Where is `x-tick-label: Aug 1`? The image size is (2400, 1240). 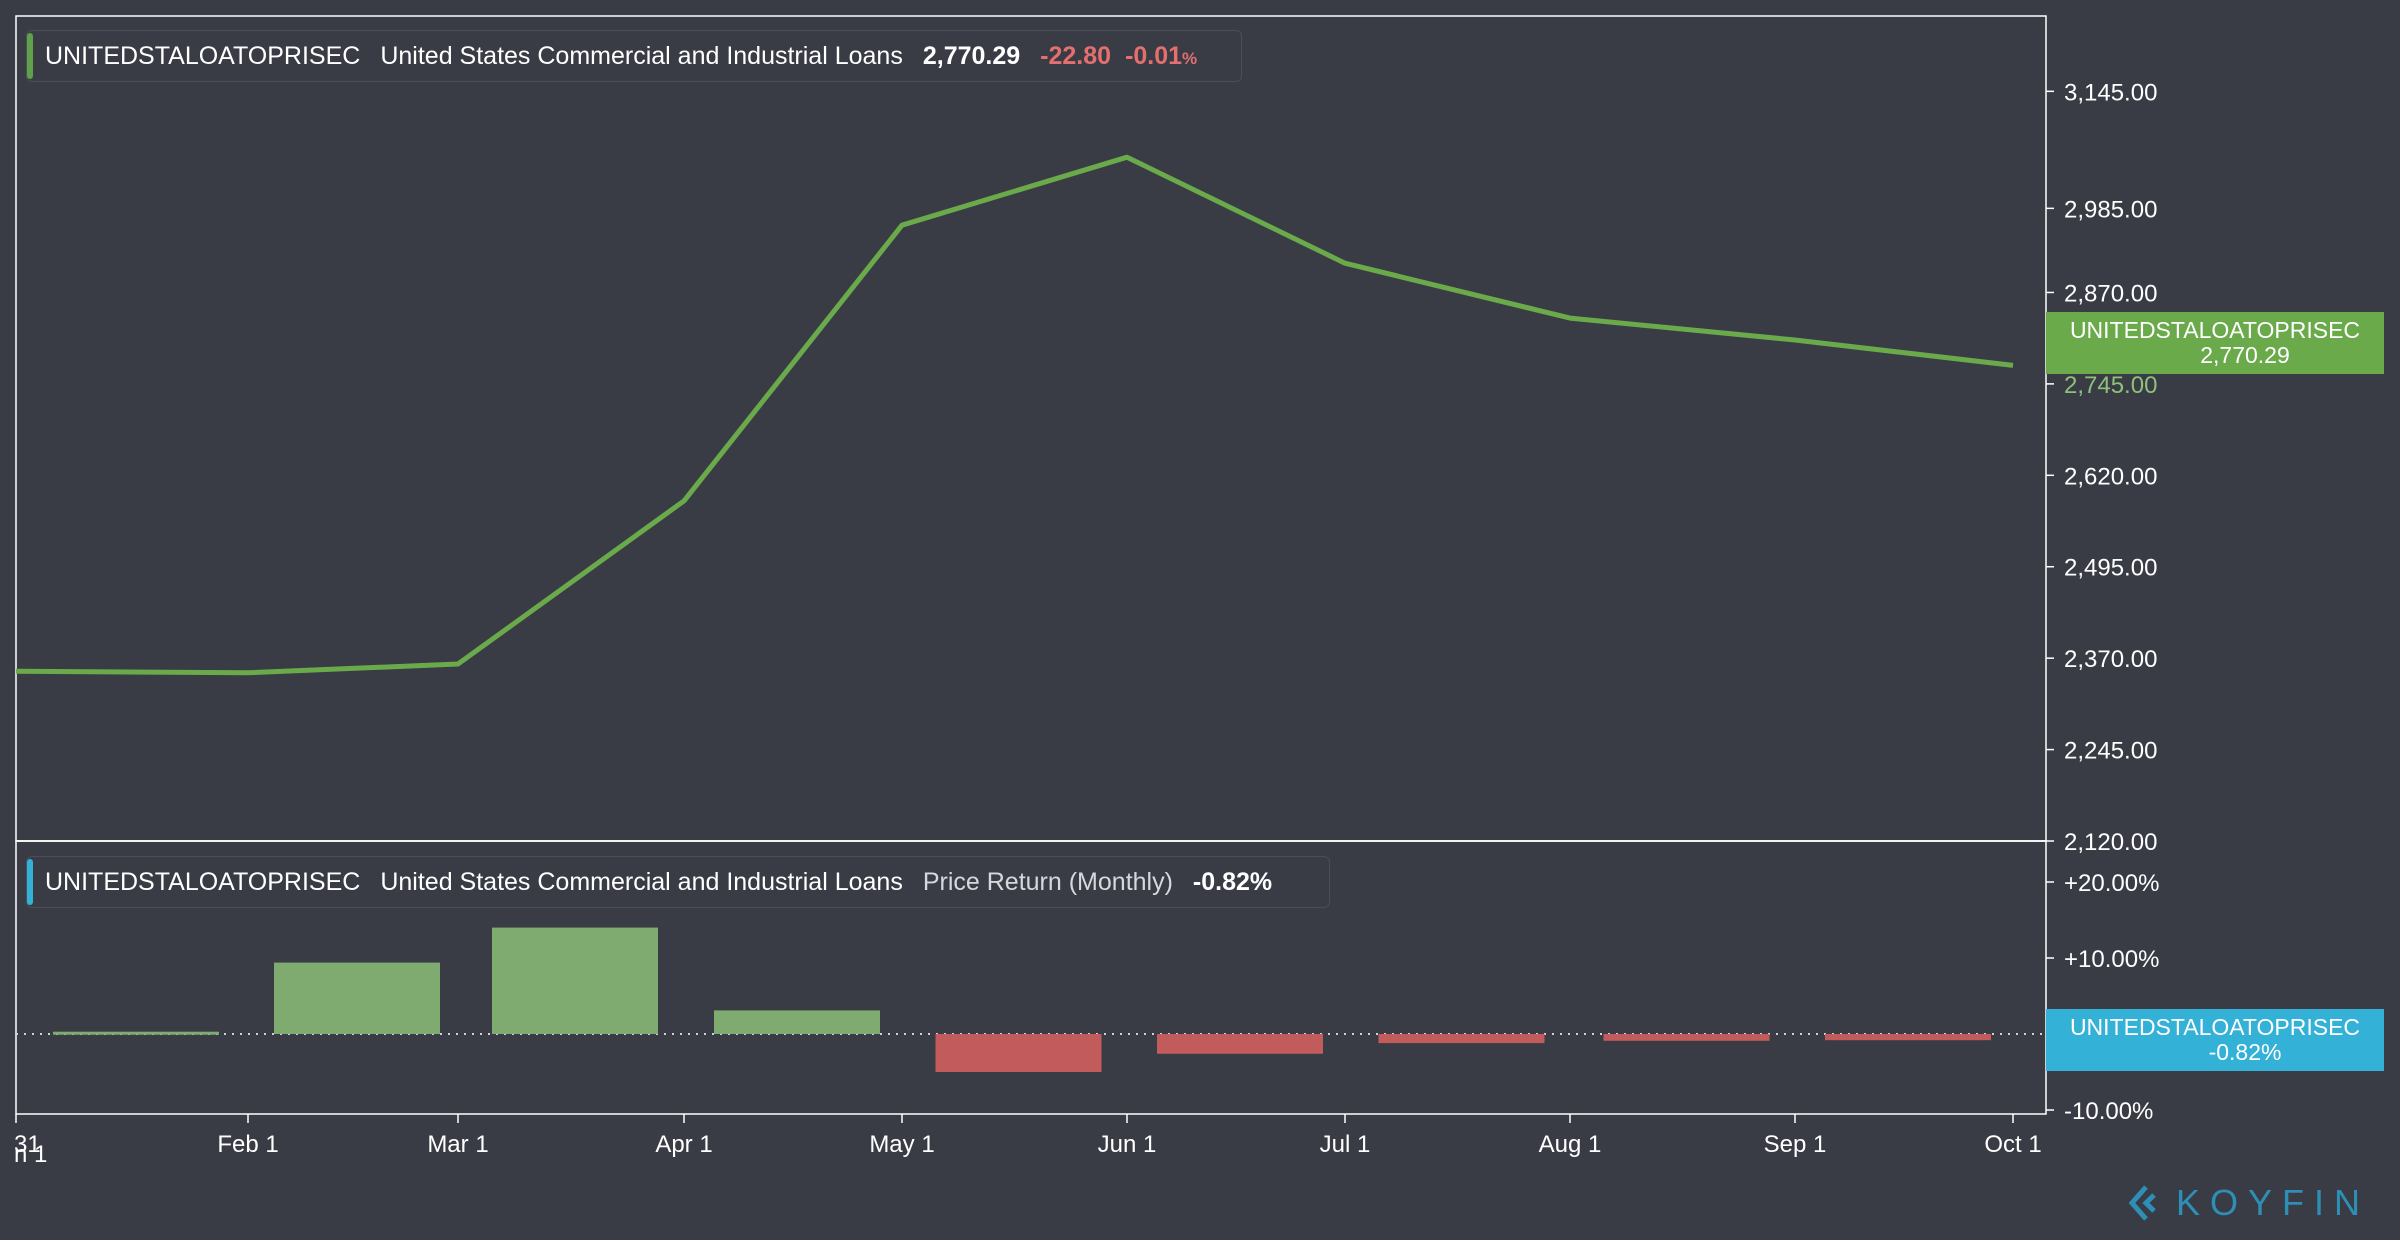 x-tick-label: Aug 1 is located at coordinates (1570, 1144).